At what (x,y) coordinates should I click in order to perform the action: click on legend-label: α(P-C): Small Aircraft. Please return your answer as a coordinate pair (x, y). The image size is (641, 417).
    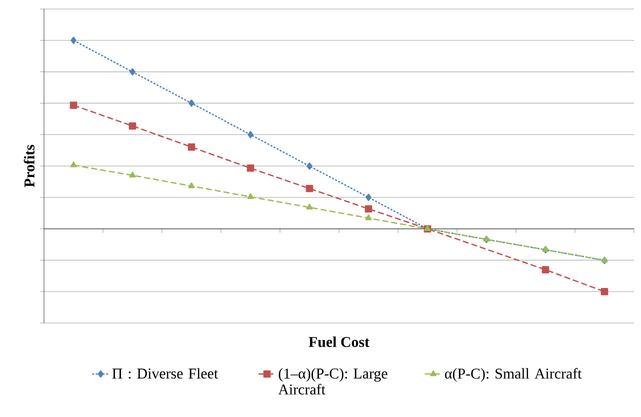
    Looking at the image, I should click on (513, 375).